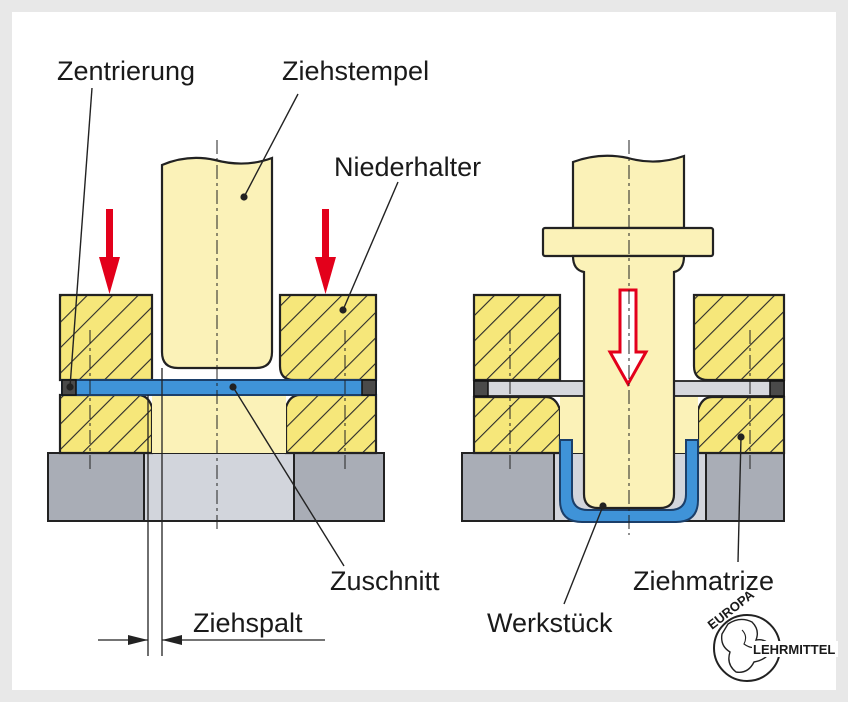  I want to click on label-ziehspalt: Ziehspalt, so click(248, 623).